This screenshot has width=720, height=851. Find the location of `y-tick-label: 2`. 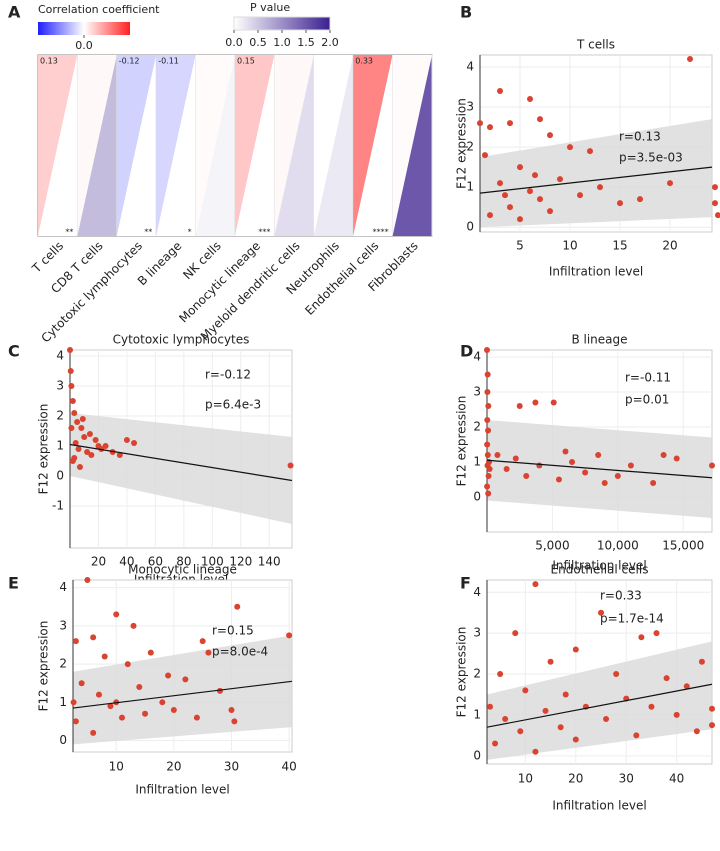

y-tick-label: 2 is located at coordinates (477, 427).